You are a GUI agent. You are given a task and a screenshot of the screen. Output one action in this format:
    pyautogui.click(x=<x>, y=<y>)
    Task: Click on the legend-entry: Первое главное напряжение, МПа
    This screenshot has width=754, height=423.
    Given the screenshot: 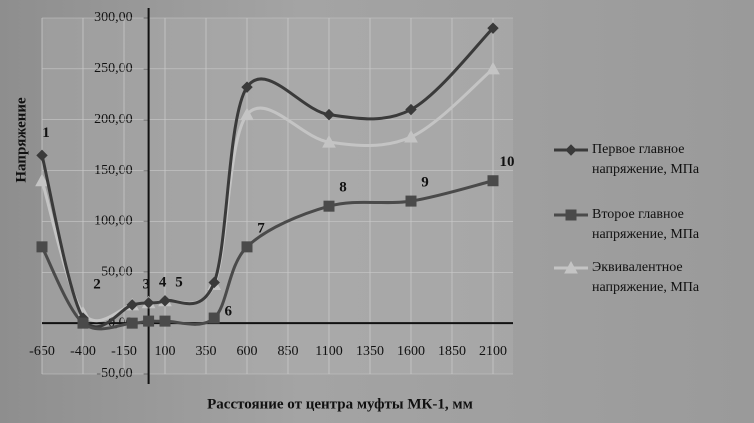 What is the action you would take?
    pyautogui.click(x=646, y=159)
    